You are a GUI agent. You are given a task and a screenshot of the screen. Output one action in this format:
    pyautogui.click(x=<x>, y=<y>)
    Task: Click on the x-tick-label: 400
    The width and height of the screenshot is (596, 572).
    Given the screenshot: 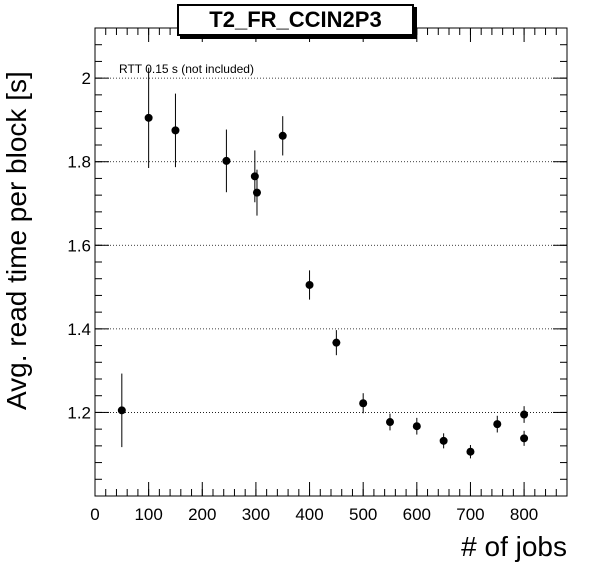 What is the action you would take?
    pyautogui.click(x=309, y=514)
    